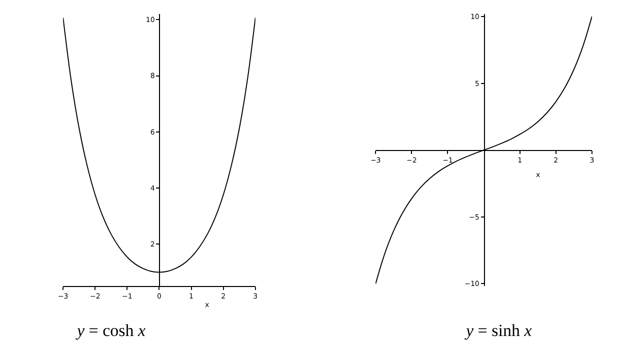 The image size is (628, 356). I want to click on text: y = sinh x, so click(498, 330).